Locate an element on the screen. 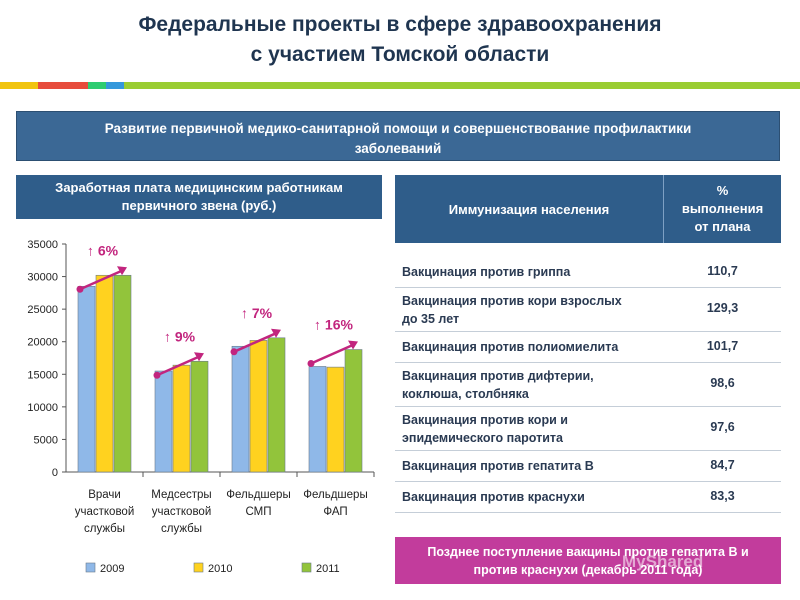 This screenshot has height=600, width=800. immunization-row: Вакцинация против гриппа 110,7 is located at coordinates (588, 272).